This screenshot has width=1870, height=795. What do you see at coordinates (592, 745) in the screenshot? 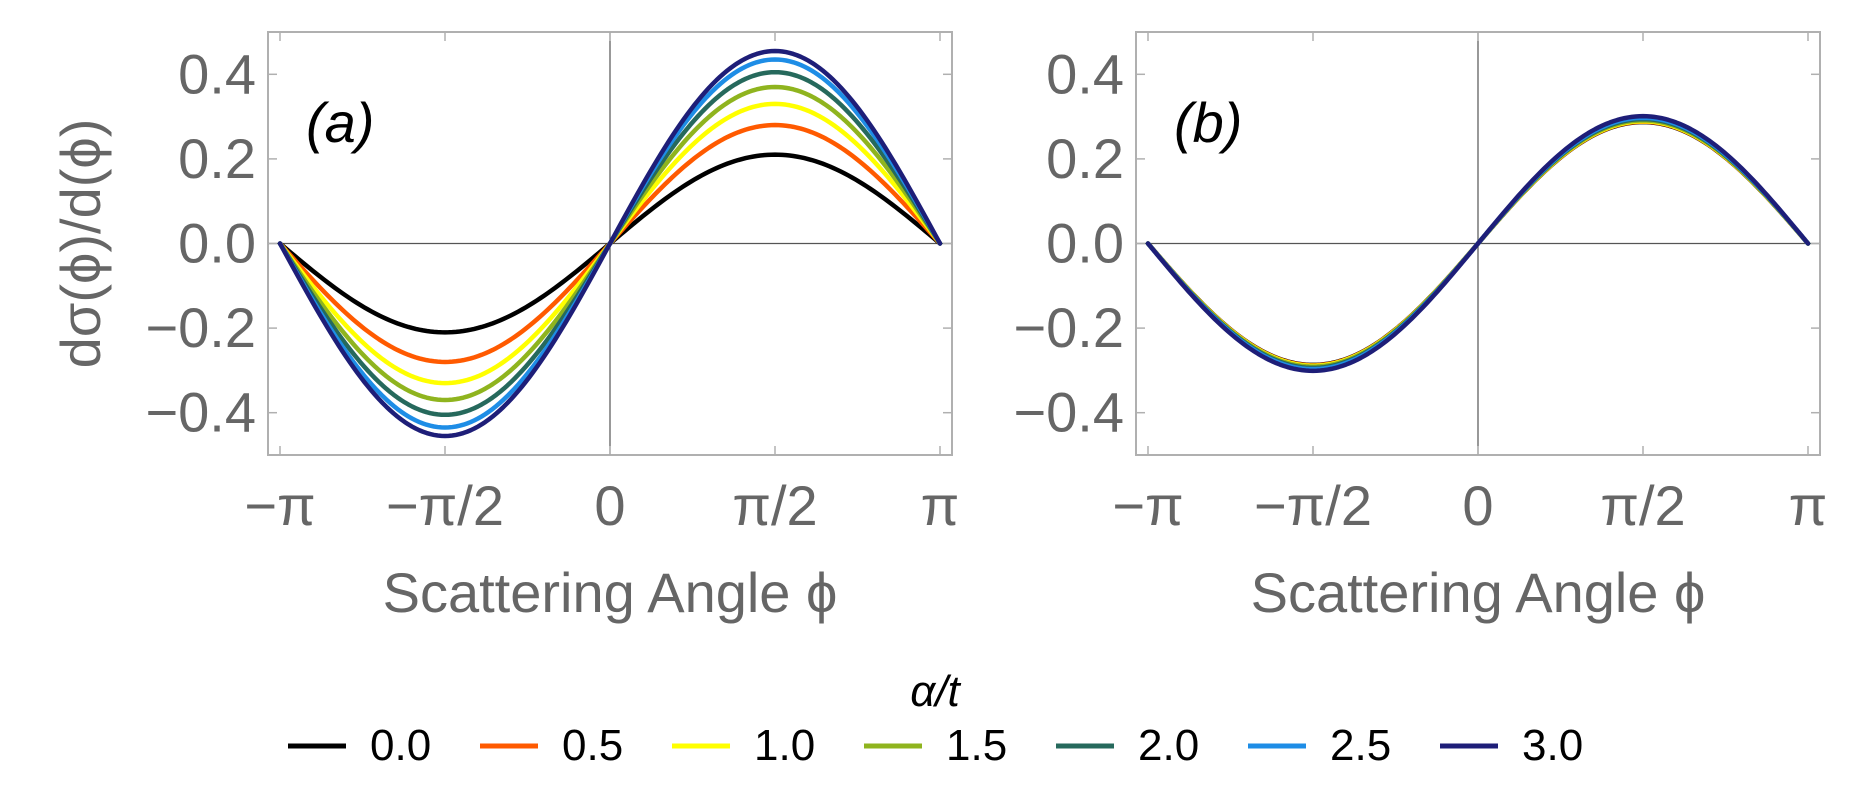
I see `legend-label: 0.5` at bounding box center [592, 745].